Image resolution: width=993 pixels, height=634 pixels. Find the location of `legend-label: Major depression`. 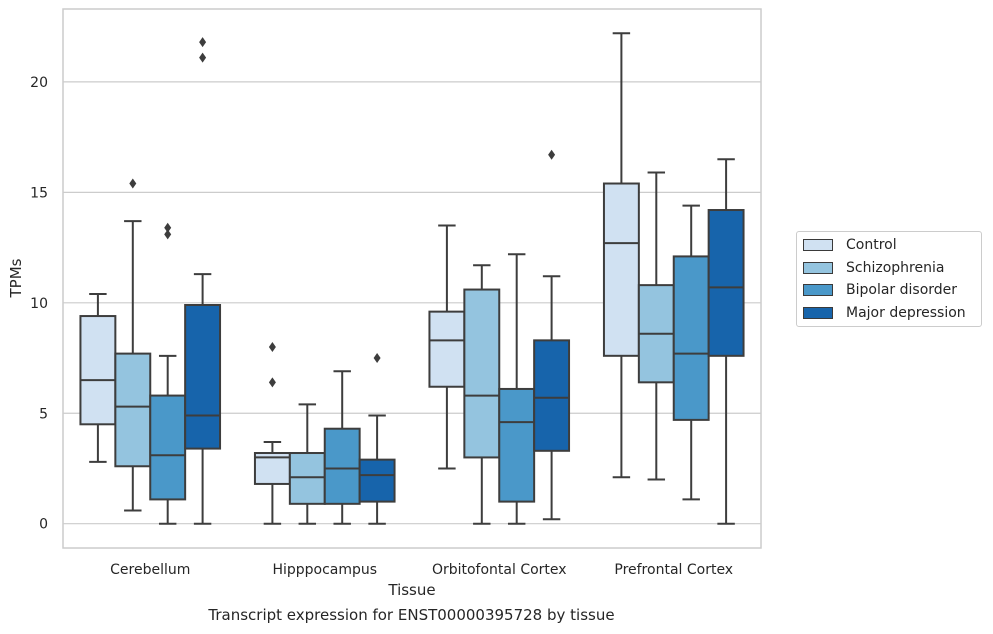

legend-label: Major depression is located at coordinates (906, 312).